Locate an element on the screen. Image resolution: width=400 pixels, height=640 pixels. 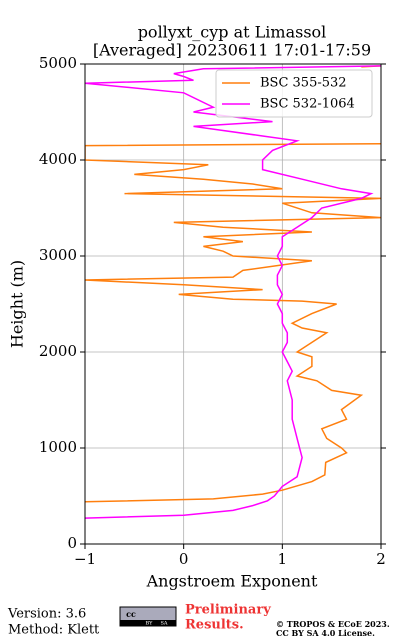
preliminary: Results. is located at coordinates (214, 625).